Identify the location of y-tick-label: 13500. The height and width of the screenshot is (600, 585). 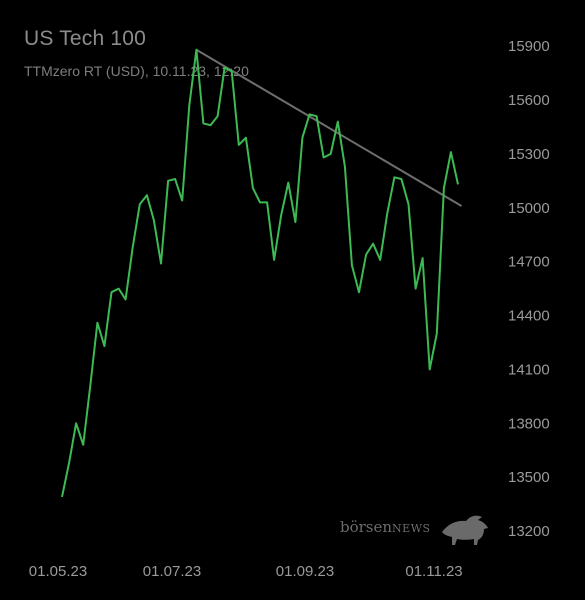
(529, 477).